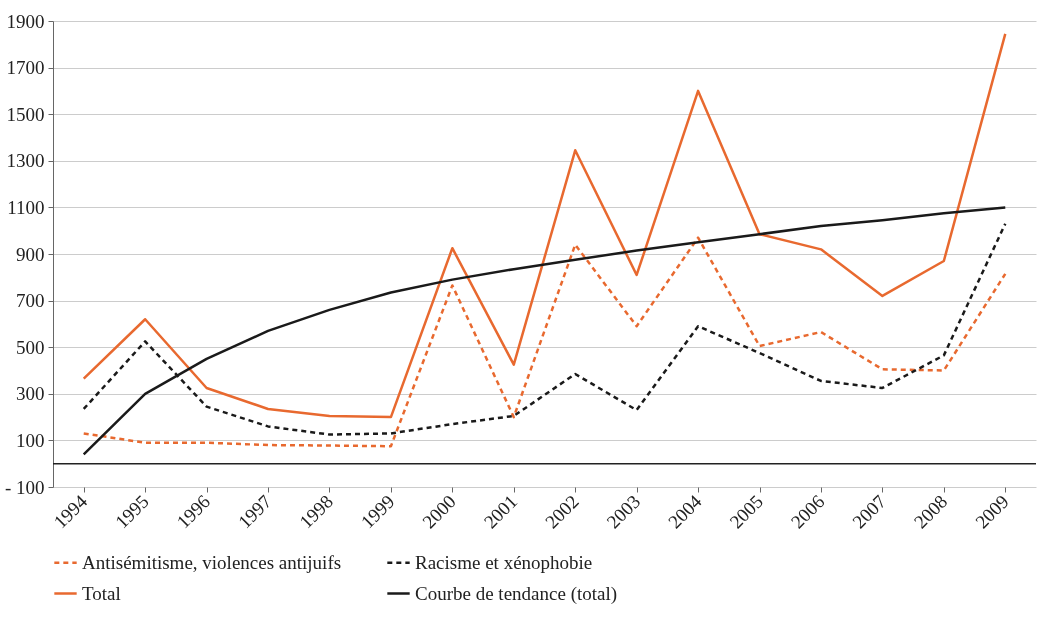 The height and width of the screenshot is (626, 1061). What do you see at coordinates (25, 114) in the screenshot?
I see `y-tick-label: 1500` at bounding box center [25, 114].